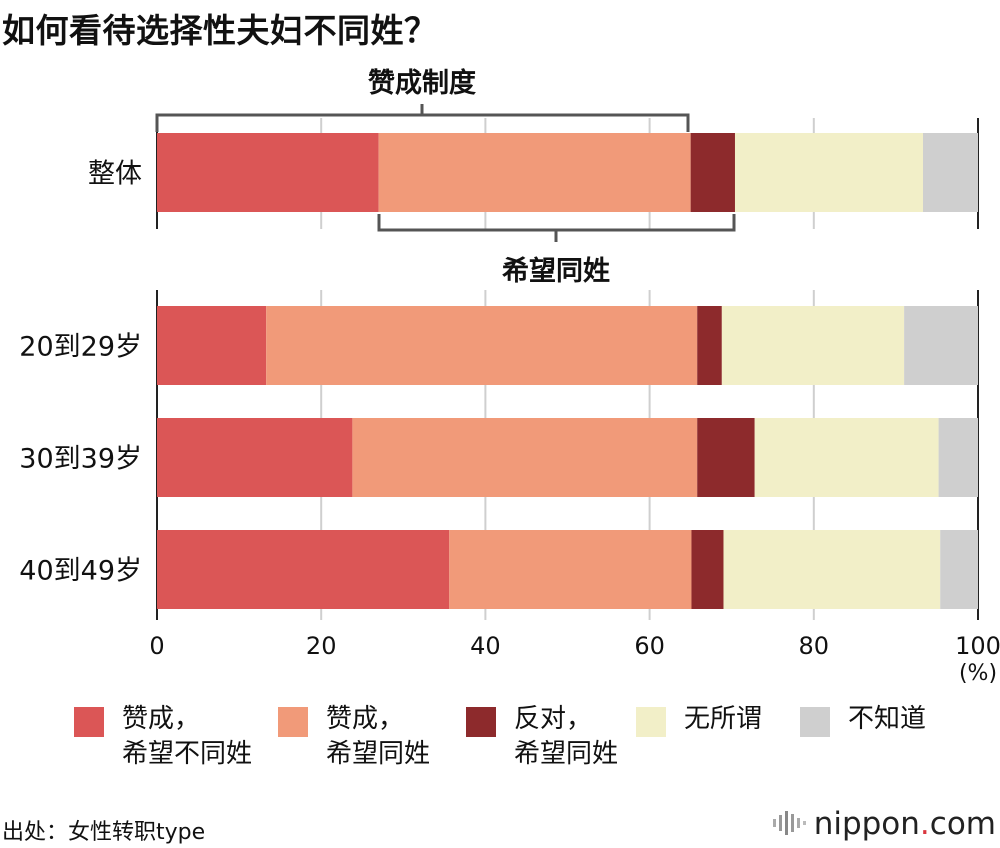 The image size is (1000, 848). I want to click on bracket-bottom-line, so click(556, 228).